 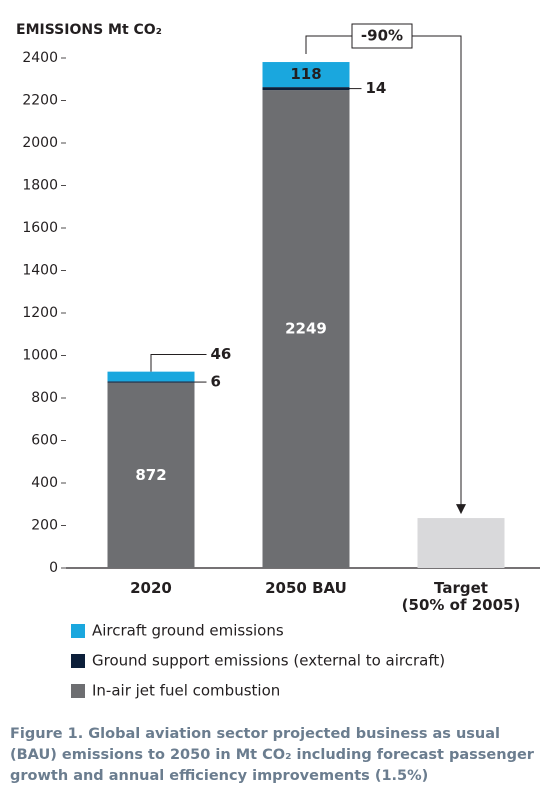 I want to click on y-tick-label: 200, so click(x=44, y=526).